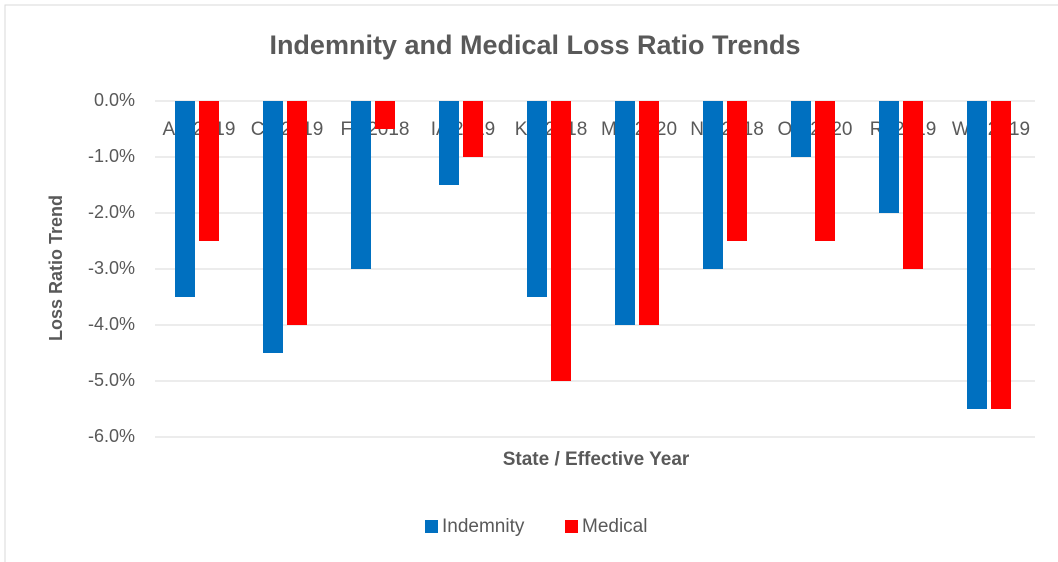 Image resolution: width=1058 pixels, height=562 pixels. What do you see at coordinates (596, 459) in the screenshot?
I see `x-axis-label: State / Effective Year` at bounding box center [596, 459].